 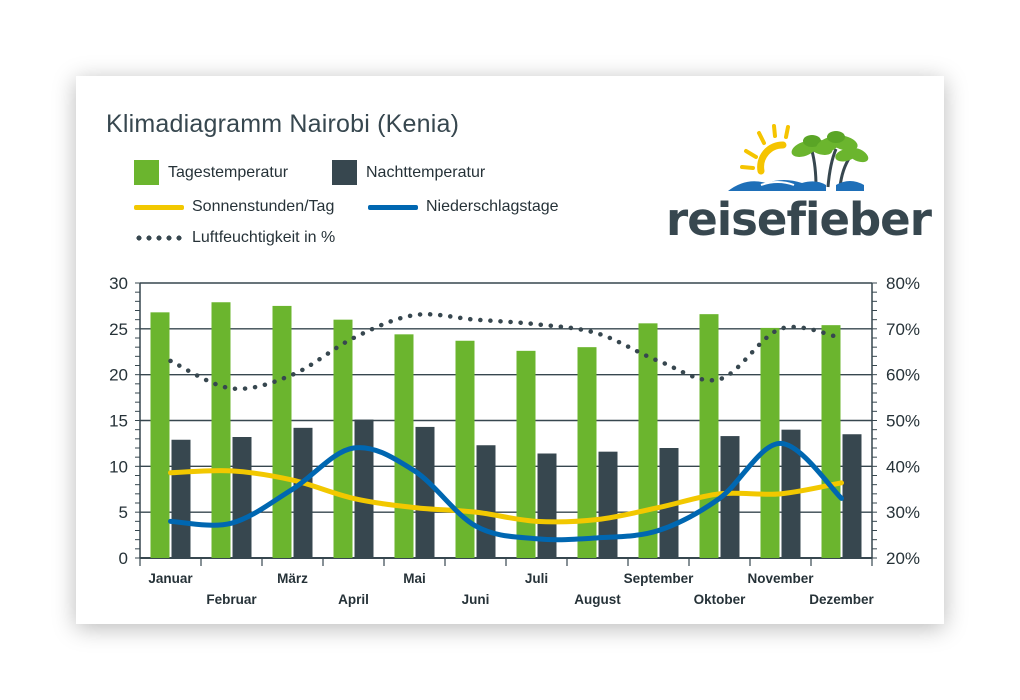 What do you see at coordinates (492, 206) in the screenshot?
I see `legend-label-regen: Niederschlagstage` at bounding box center [492, 206].